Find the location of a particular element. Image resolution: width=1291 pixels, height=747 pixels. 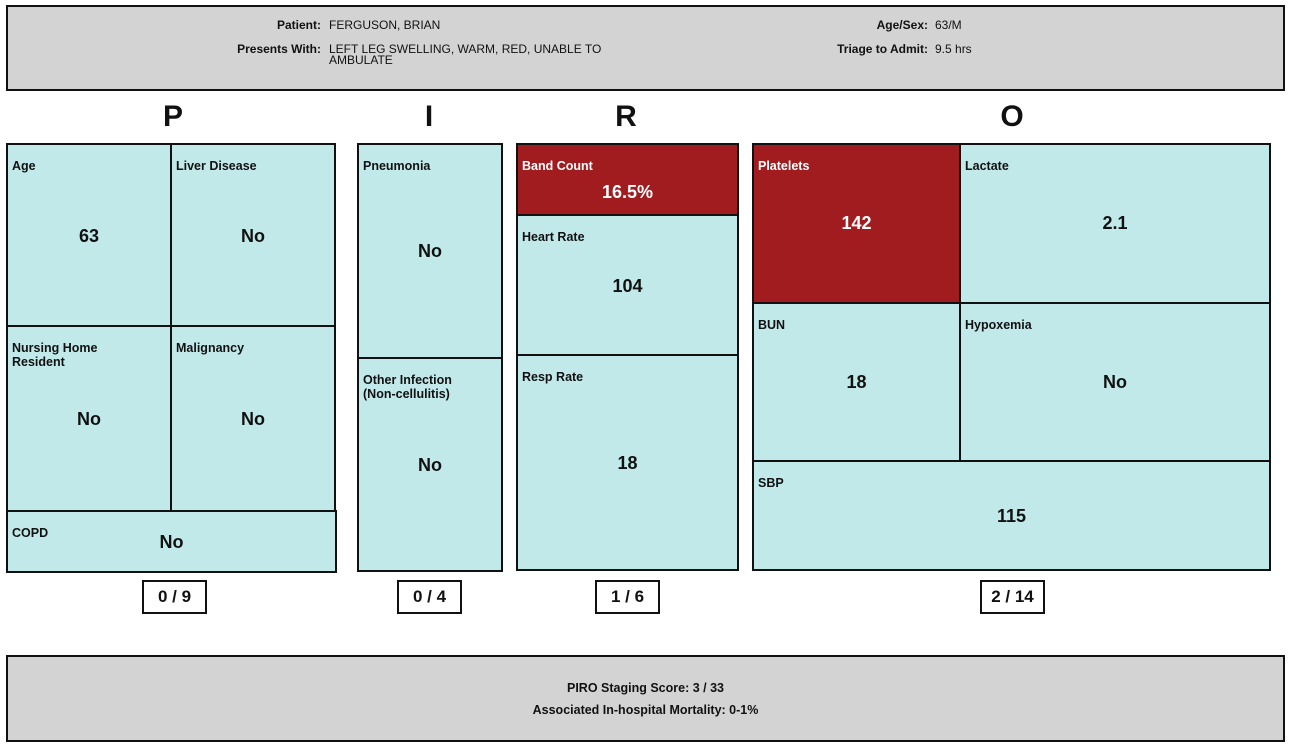

o-platelets-label: Platelets is located at coordinates (784, 166).